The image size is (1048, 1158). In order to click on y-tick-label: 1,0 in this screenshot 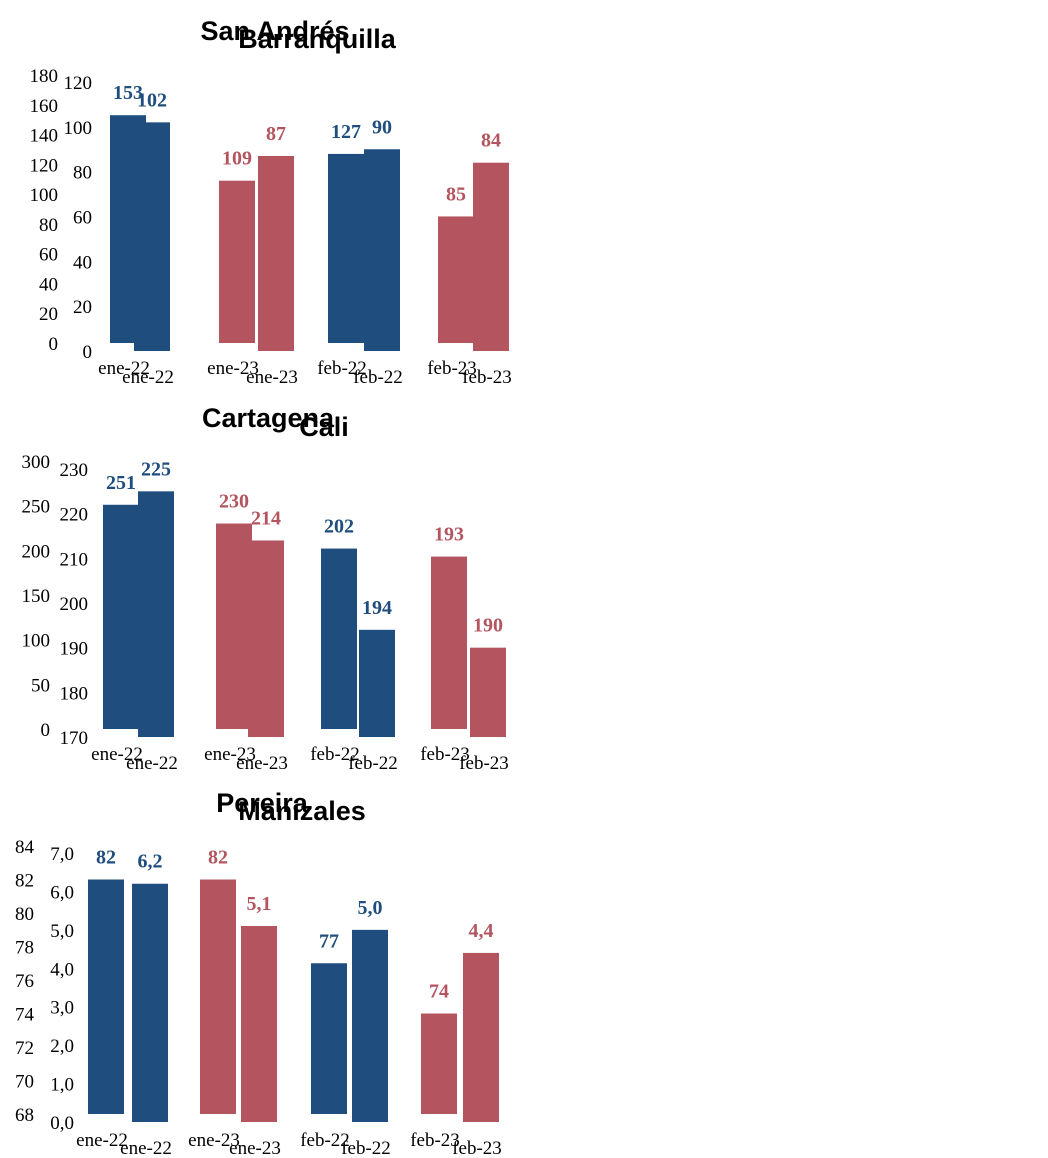, I will do `click(62, 1085)`.